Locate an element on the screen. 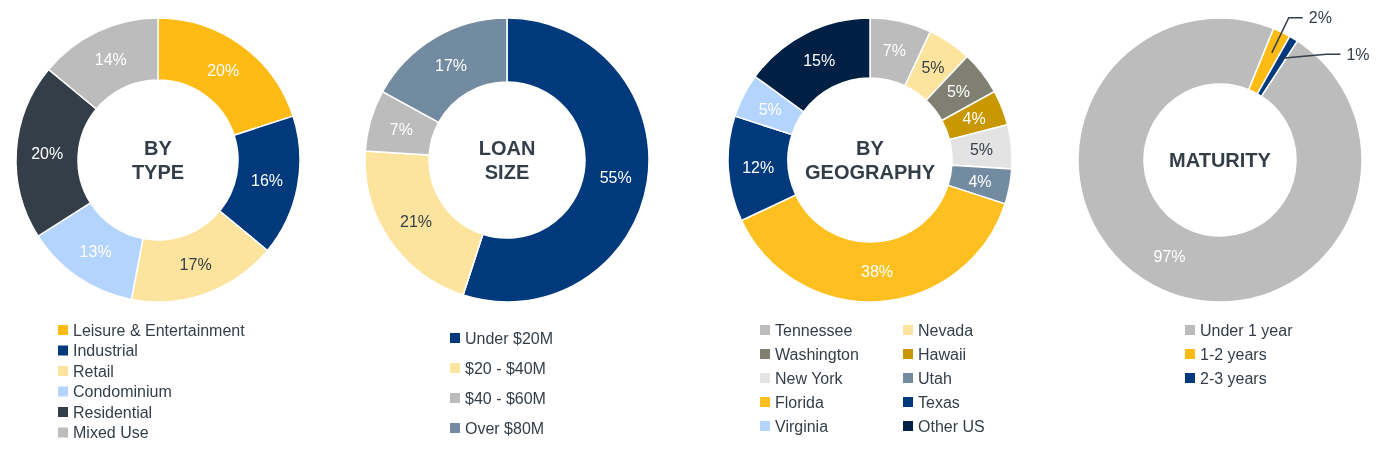 The image size is (1393, 450). text: MATURITY is located at coordinates (1220, 160).